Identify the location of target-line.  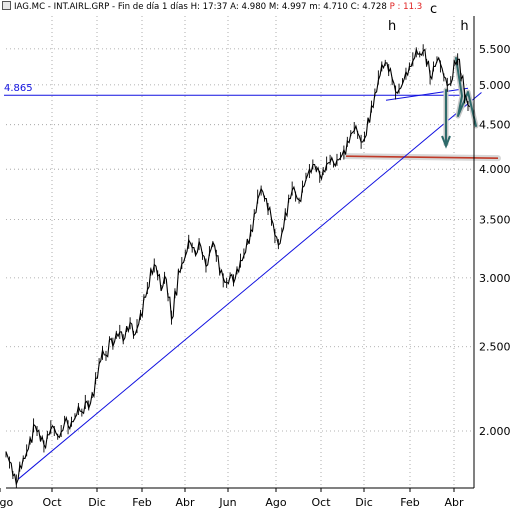
(422, 157).